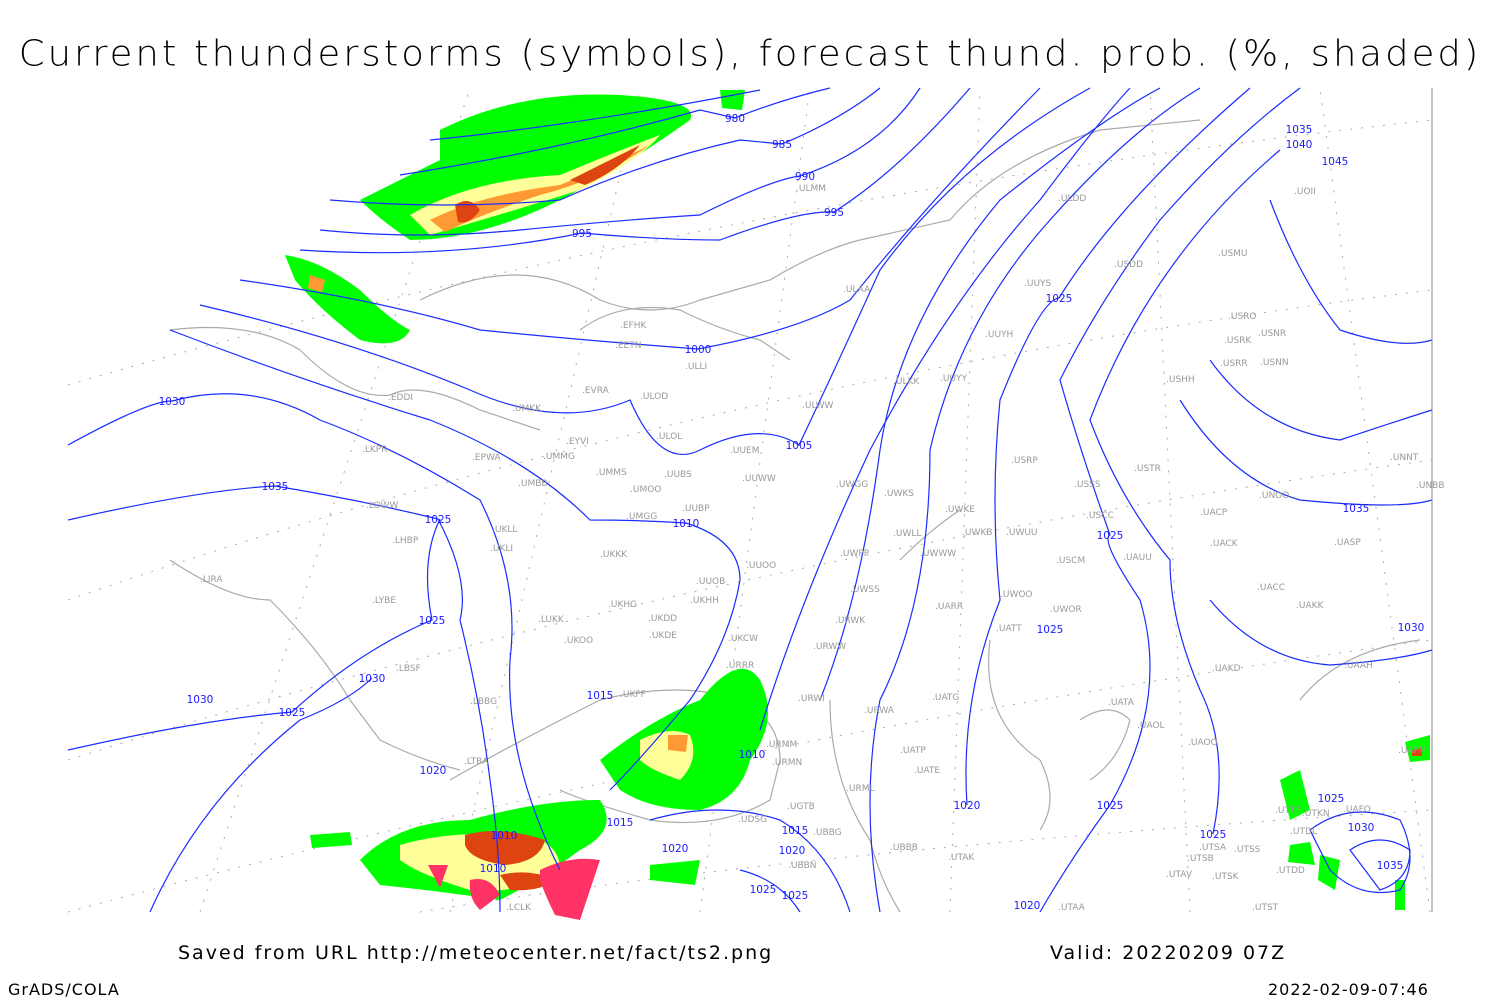 The height and width of the screenshot is (1000, 1500). Describe the element at coordinates (1213, 848) in the screenshot. I see `station-label: .UTSA` at that location.